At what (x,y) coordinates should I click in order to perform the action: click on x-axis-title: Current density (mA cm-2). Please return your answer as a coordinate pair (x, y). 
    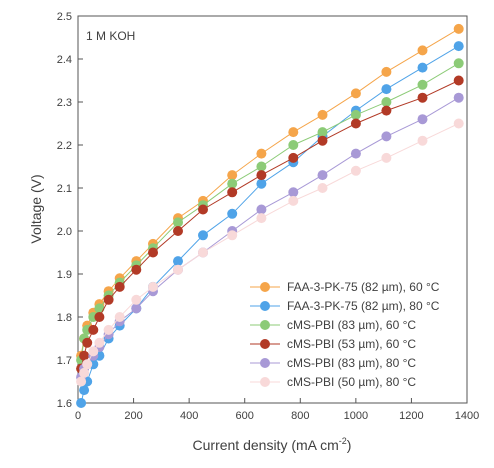
    Looking at the image, I should click on (272, 444).